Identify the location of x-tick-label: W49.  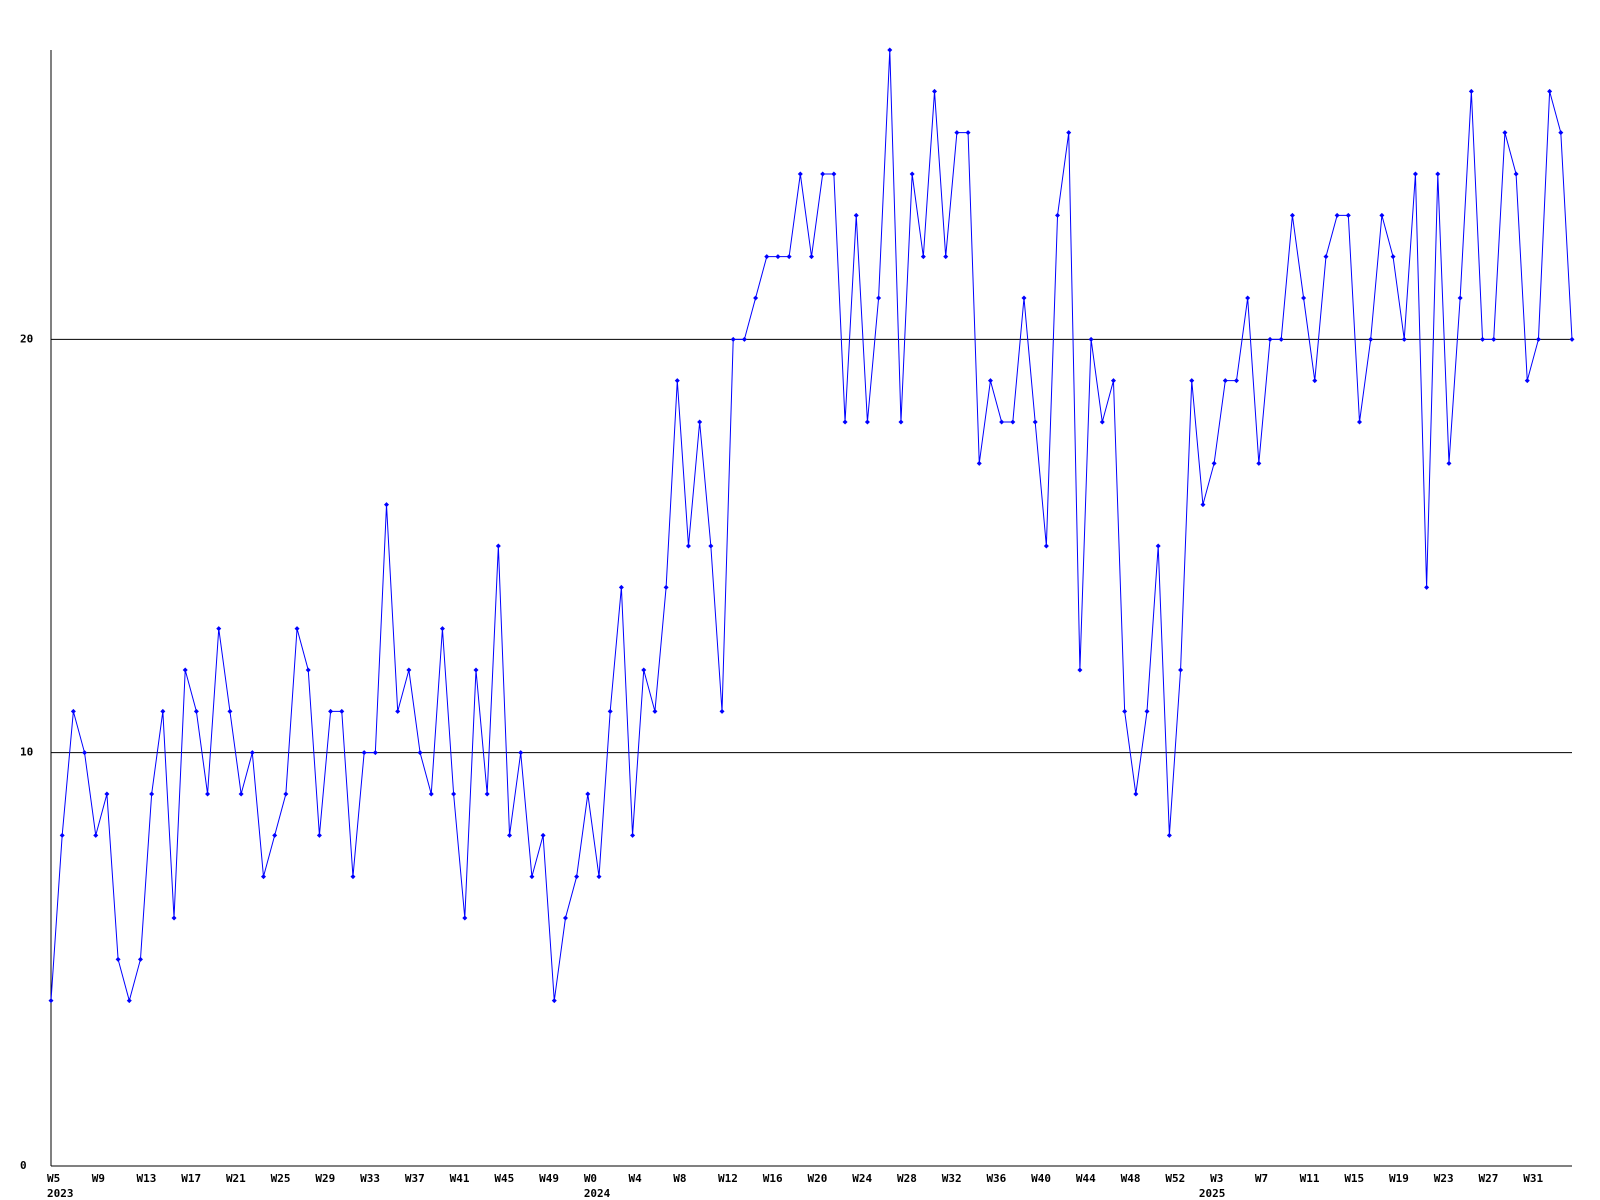
(549, 1178).